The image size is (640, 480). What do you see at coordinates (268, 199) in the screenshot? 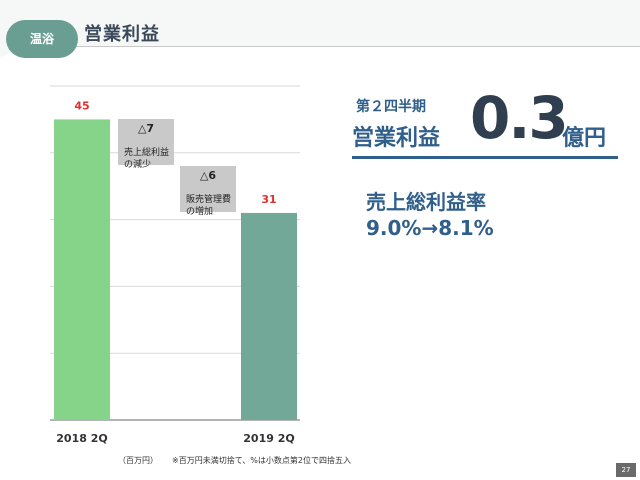
I see `data-label: 31` at bounding box center [268, 199].